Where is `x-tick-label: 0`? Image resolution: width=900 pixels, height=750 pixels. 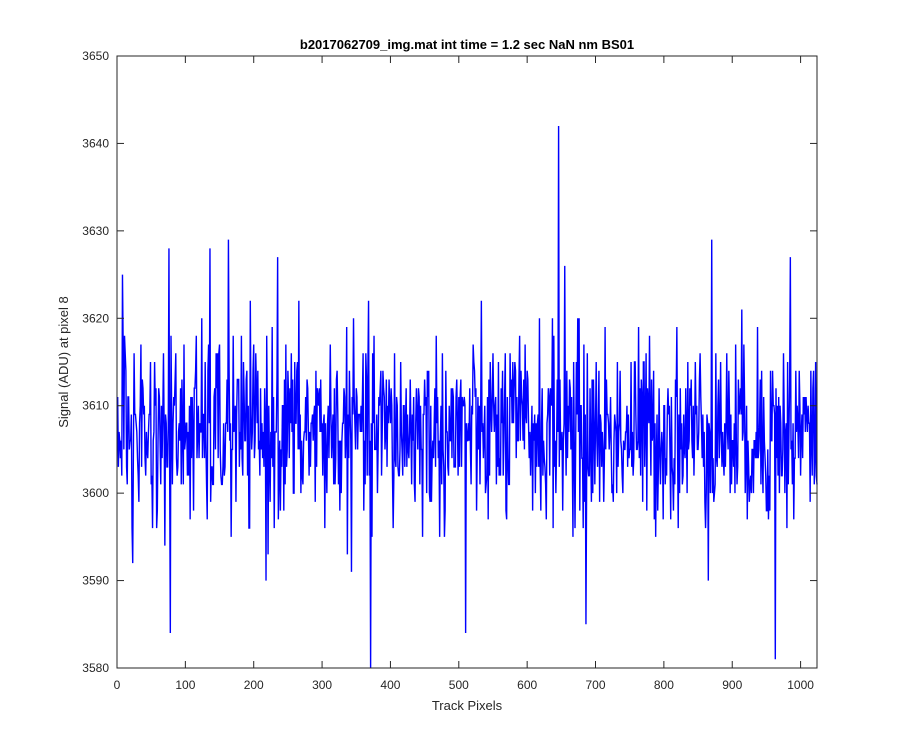
x-tick-label: 0 is located at coordinates (117, 685).